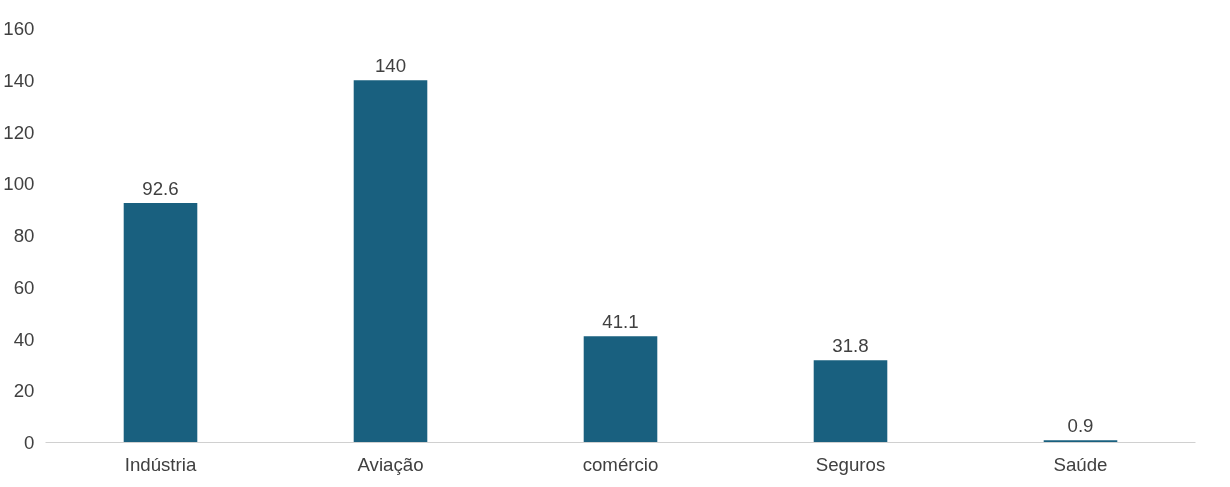 The image size is (1230, 487). I want to click on x-tick-label: Seguros, so click(850, 464).